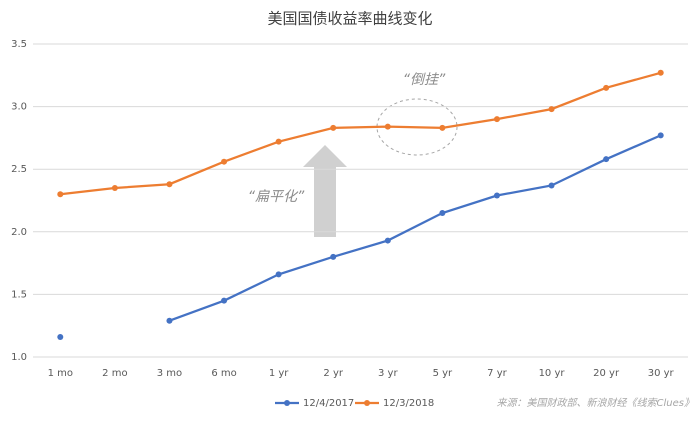 This screenshot has width=700, height=421. What do you see at coordinates (497, 373) in the screenshot?
I see `x-tick-label: 7 yr` at bounding box center [497, 373].